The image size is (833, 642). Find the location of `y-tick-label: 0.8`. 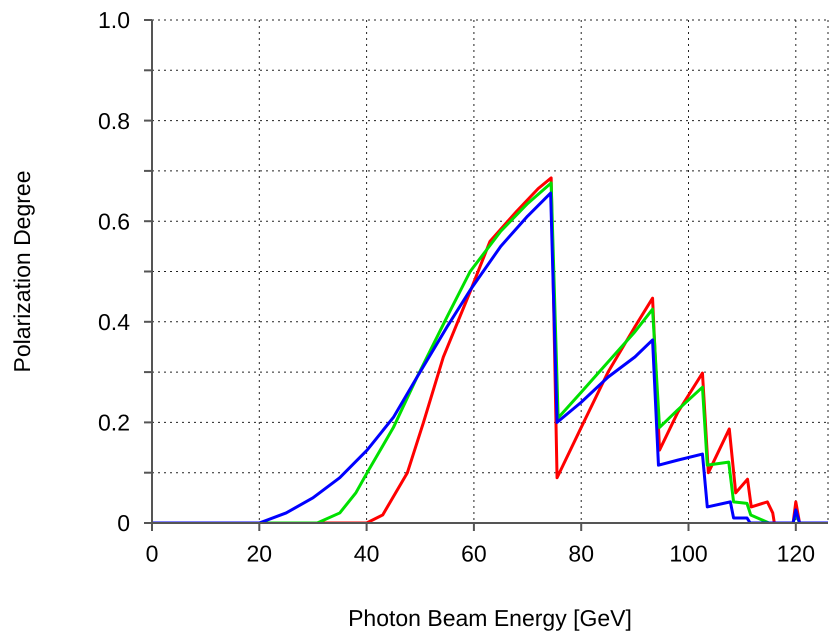

y-tick-label: 0.8 is located at coordinates (114, 121).